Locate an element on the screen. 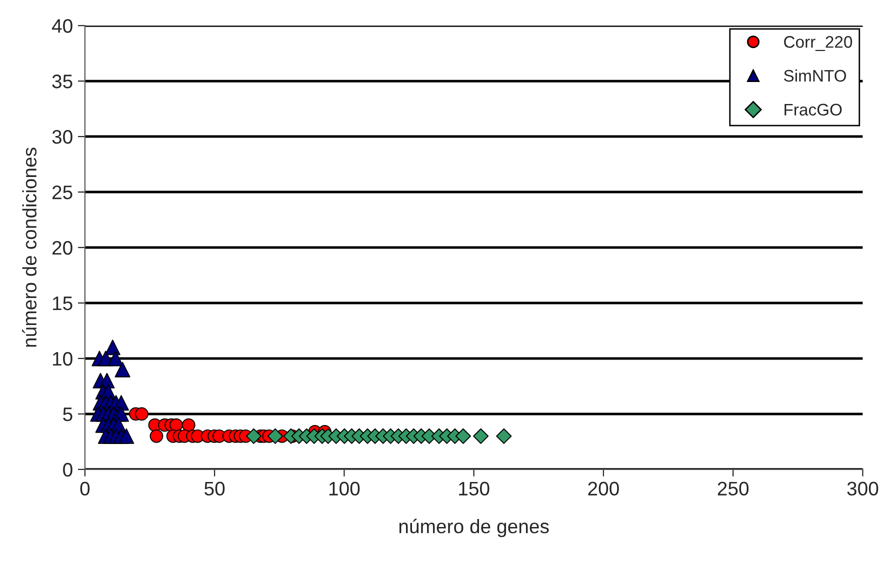 The width and height of the screenshot is (894, 569). x-tick-label: 150 is located at coordinates (474, 489).